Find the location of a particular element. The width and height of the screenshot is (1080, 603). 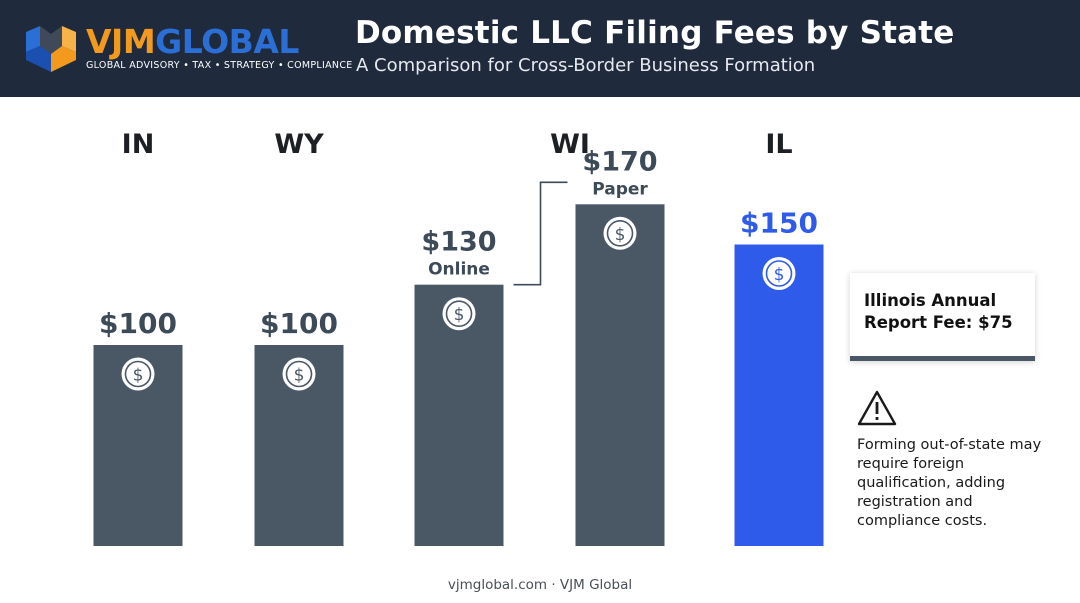

annual-report-callout: Illinois Annual Report Fee: $75 is located at coordinates (942, 317).